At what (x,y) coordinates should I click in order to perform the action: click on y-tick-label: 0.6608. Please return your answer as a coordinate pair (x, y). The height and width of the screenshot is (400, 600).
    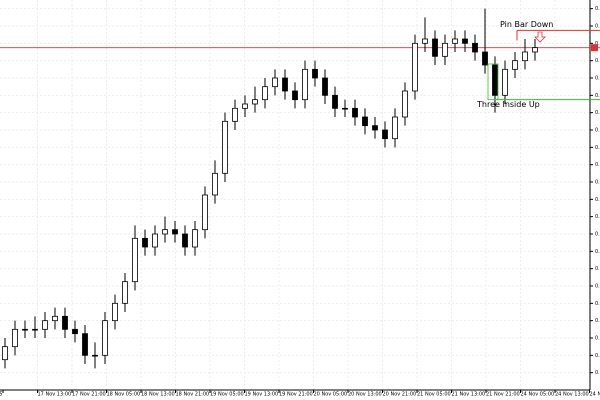
    Looking at the image, I should click on (597, 9).